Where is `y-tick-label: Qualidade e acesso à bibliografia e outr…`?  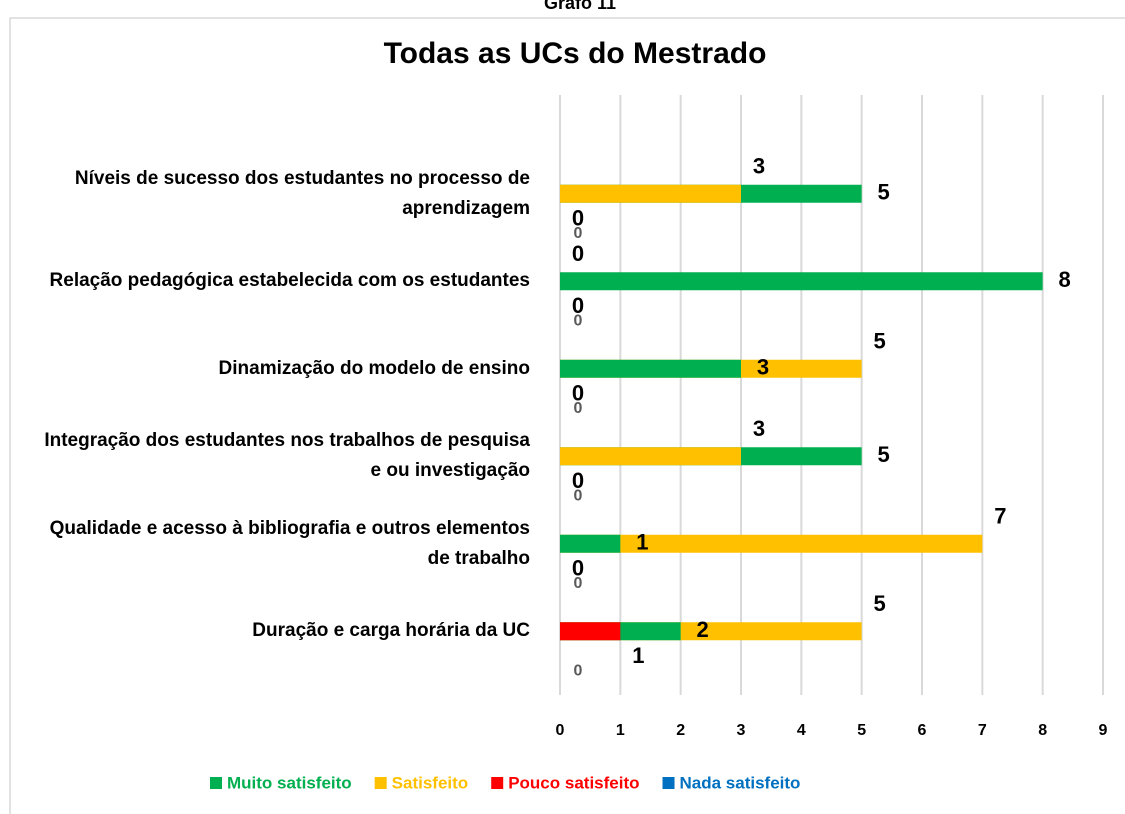 y-tick-label: Qualidade e acesso à bibliografia e outr… is located at coordinates (289, 543).